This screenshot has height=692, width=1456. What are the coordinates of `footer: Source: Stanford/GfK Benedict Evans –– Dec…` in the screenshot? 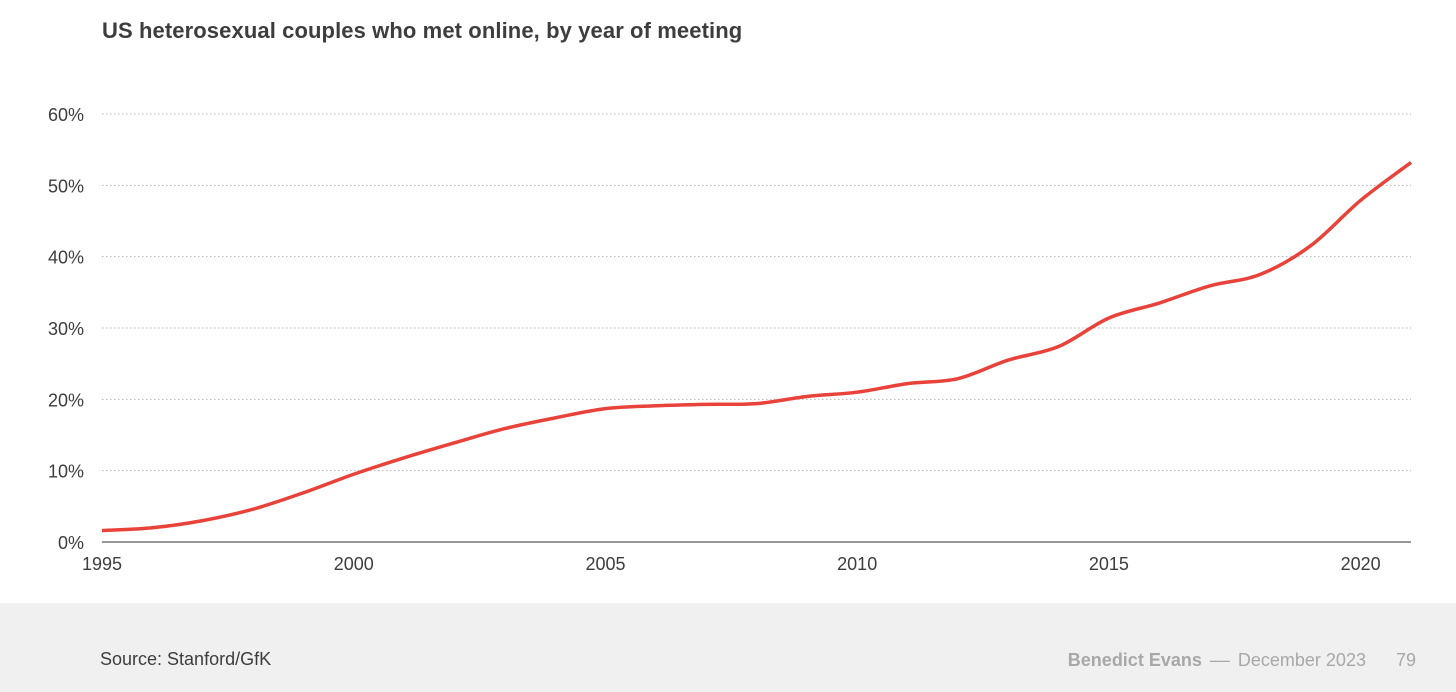 It's located at (728, 647).